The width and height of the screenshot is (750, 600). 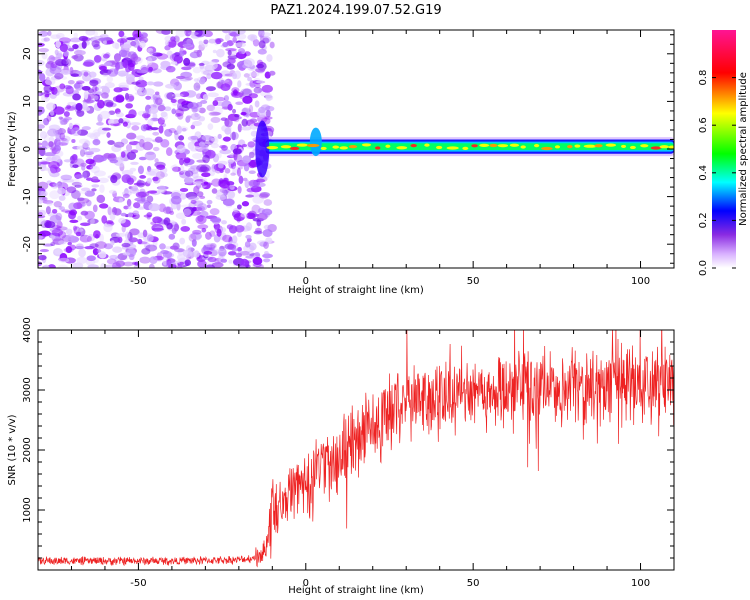 I want to click on spectrogram-x-tick-label: 100, so click(x=640, y=281).